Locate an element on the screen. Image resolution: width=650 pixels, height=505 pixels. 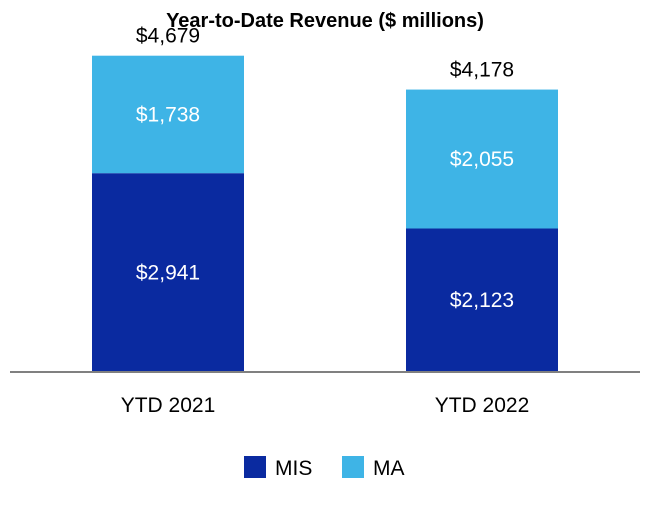
data-label-ma-ytd-2022: $2,055 is located at coordinates (482, 159).